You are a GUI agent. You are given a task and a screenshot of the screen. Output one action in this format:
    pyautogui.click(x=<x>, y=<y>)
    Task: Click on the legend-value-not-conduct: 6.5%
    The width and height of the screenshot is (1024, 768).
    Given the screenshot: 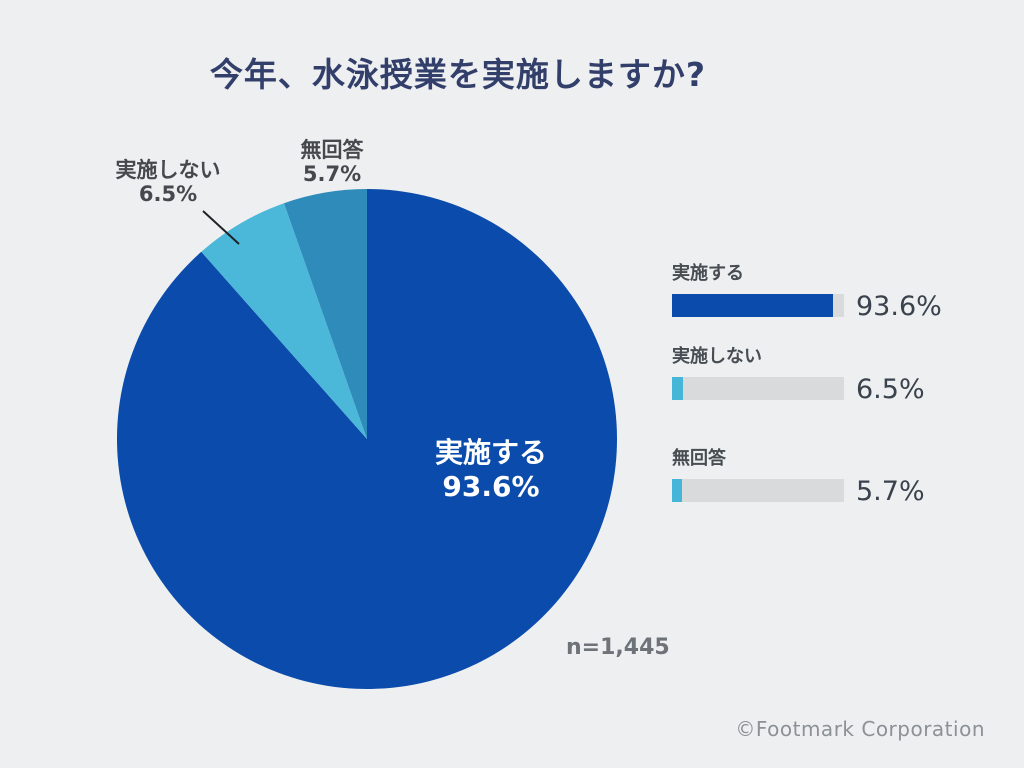 What is the action you would take?
    pyautogui.click(x=890, y=389)
    